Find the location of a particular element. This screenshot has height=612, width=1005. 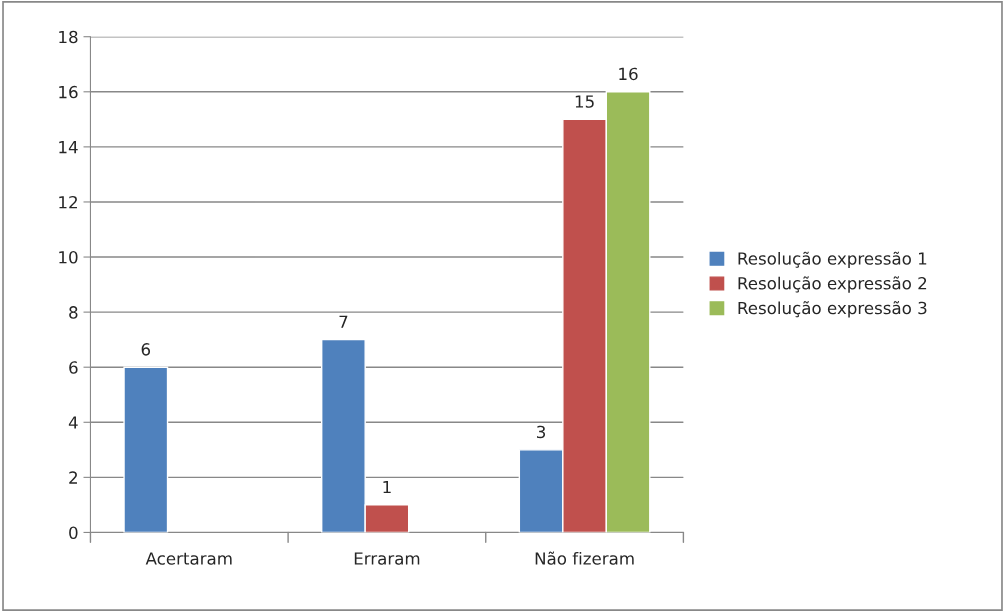

bar is located at coordinates (146, 449).